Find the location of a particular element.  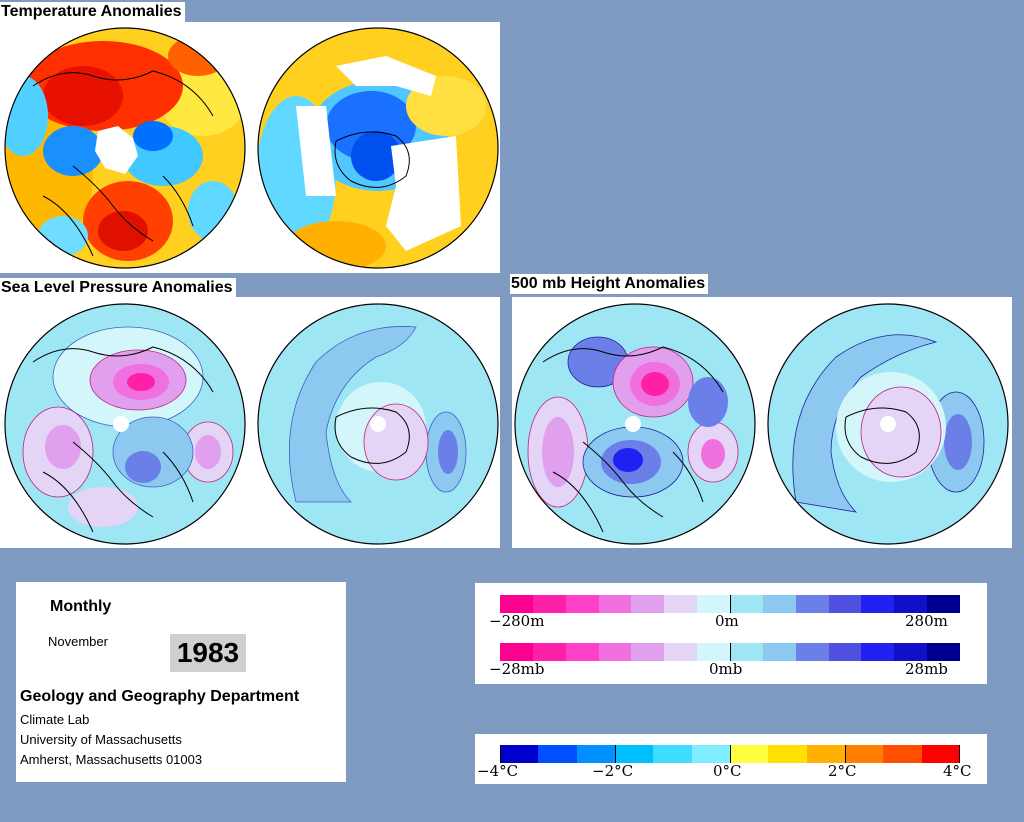

temperature-globe-north is located at coordinates (125, 148).